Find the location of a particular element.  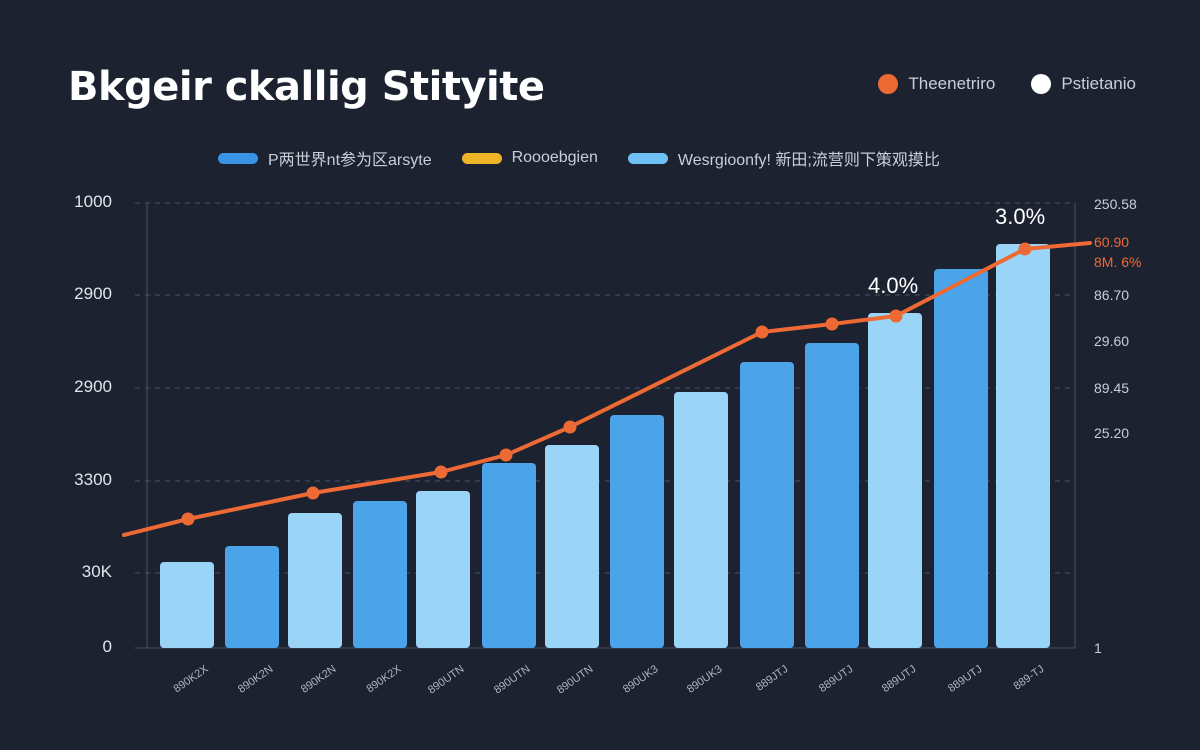

y-left-tick-label: 0 is located at coordinates (107, 646).